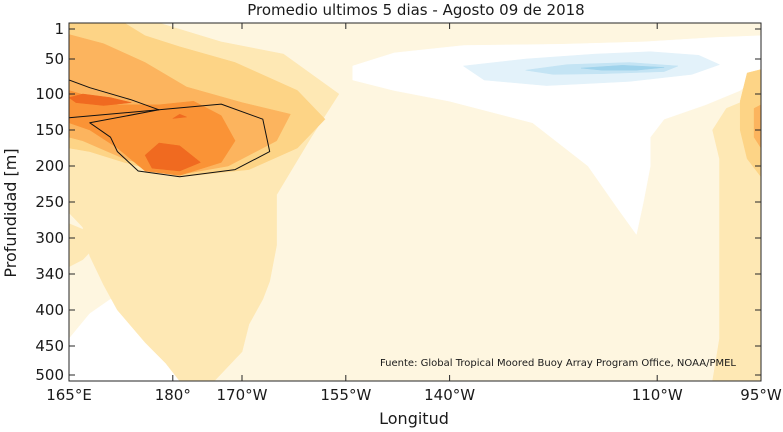 The image size is (783, 432). Describe the element at coordinates (242, 395) in the screenshot. I see `x-tick-label: 170°W` at that location.